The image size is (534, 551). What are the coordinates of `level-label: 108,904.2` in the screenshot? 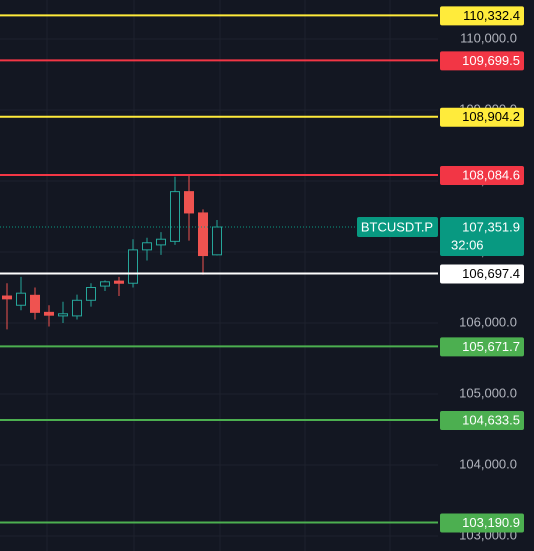 It's located at (491, 116).